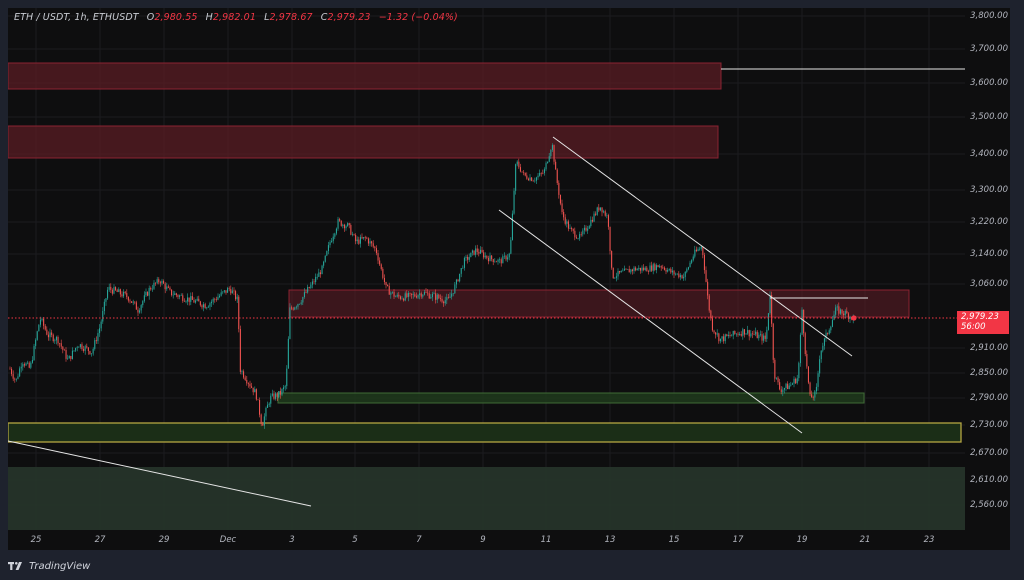 The image size is (1024, 580). What do you see at coordinates (599, 303) in the screenshot?
I see `supply-zone-mid` at bounding box center [599, 303].